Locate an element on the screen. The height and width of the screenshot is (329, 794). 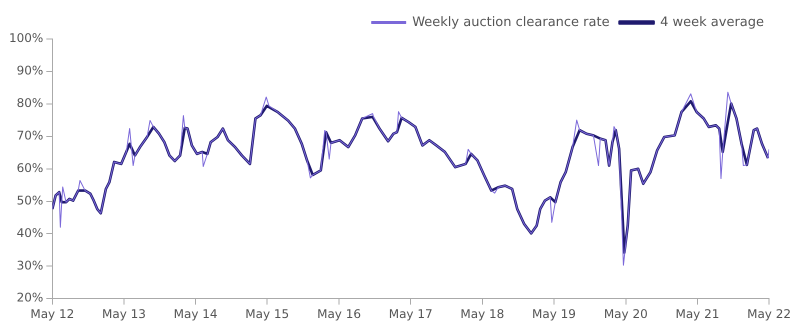
x-tick-label: May 13 is located at coordinates (124, 313).